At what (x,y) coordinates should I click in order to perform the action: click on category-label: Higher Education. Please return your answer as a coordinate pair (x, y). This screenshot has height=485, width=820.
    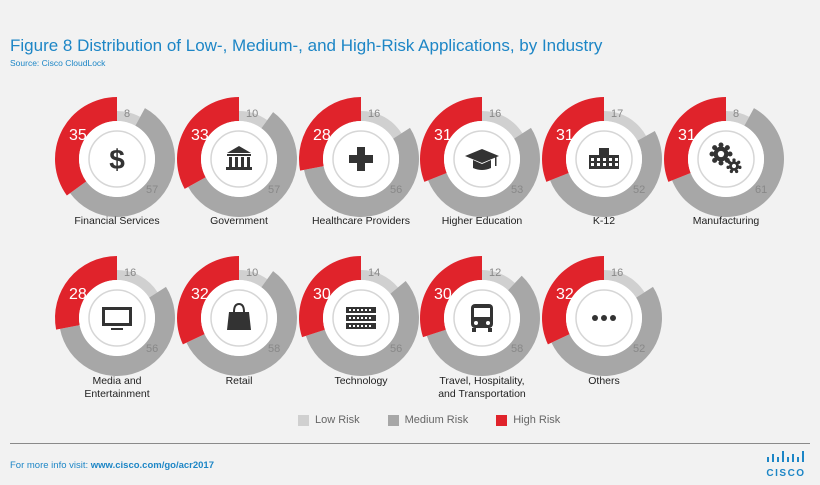
    Looking at the image, I should click on (482, 221).